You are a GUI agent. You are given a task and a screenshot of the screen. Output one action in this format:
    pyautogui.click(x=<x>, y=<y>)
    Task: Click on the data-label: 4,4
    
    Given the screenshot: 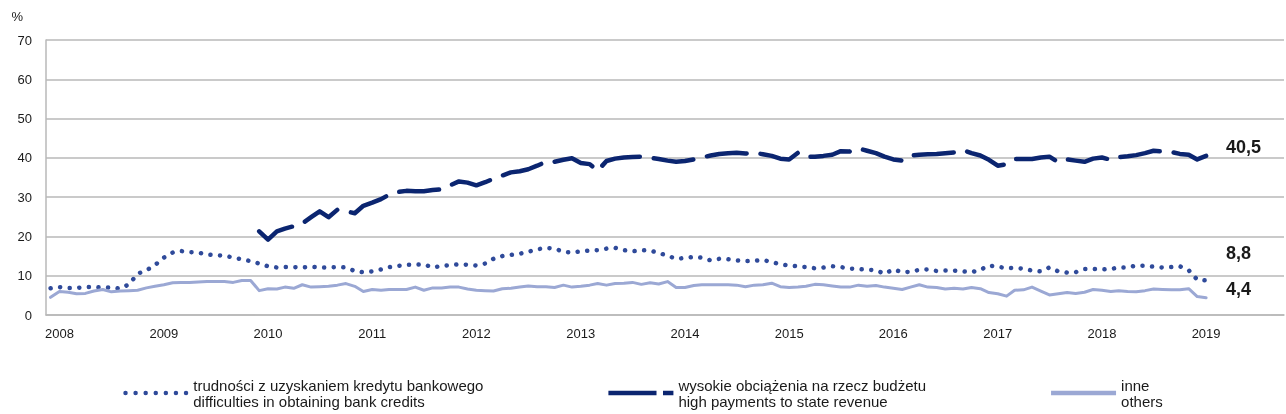 What is the action you would take?
    pyautogui.click(x=1239, y=288)
    